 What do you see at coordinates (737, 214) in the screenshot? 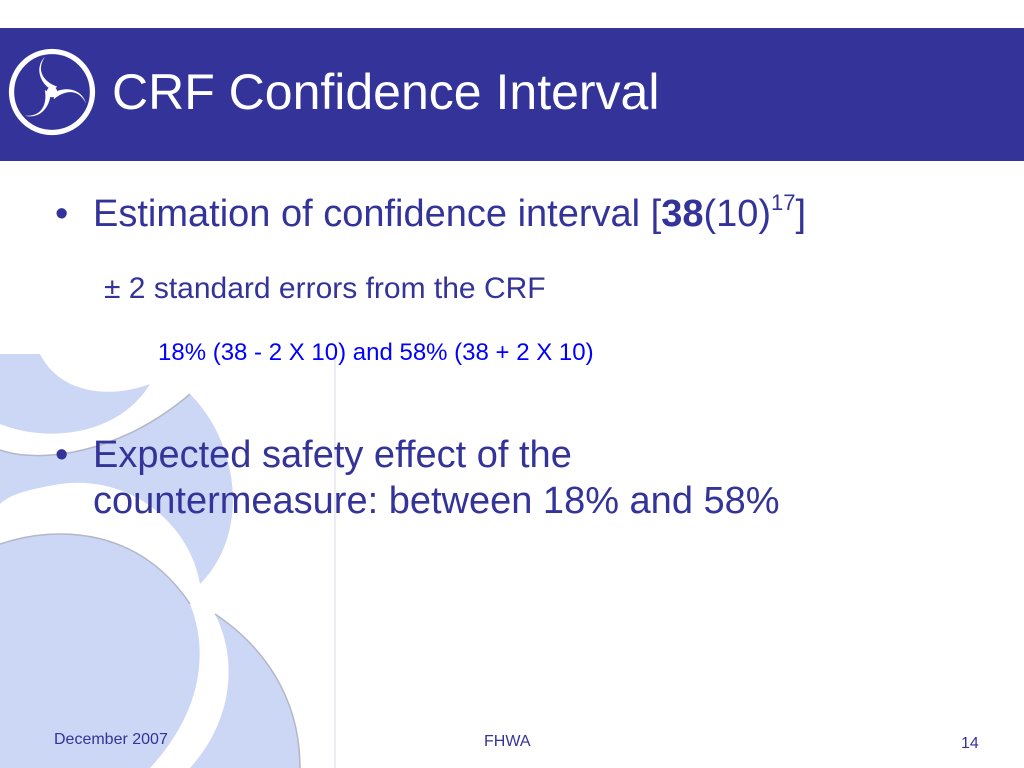
I see `bullet-middle: (10)` at bounding box center [737, 214].